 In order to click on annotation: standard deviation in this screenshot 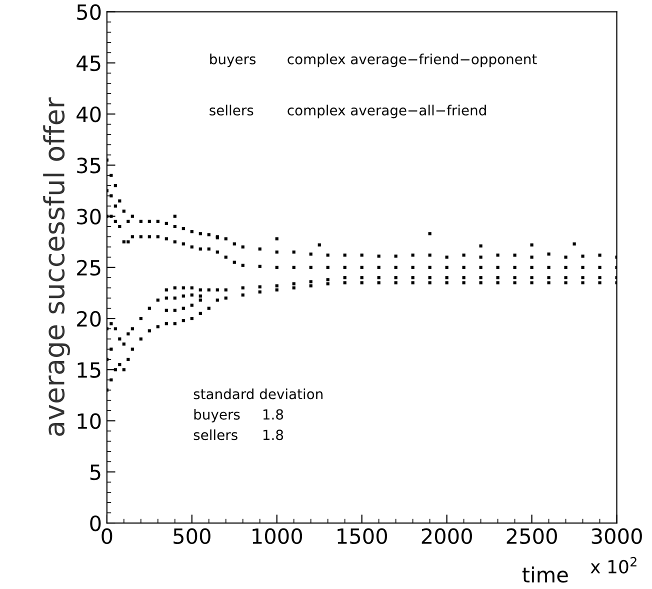, I will do `click(258, 394)`.